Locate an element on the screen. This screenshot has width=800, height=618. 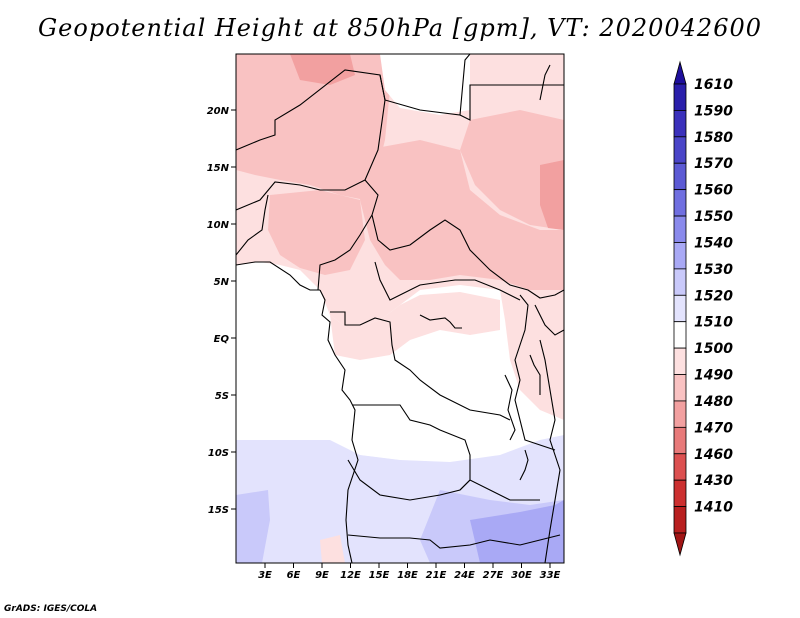
border-sahel-n is located at coordinates (311, 125).